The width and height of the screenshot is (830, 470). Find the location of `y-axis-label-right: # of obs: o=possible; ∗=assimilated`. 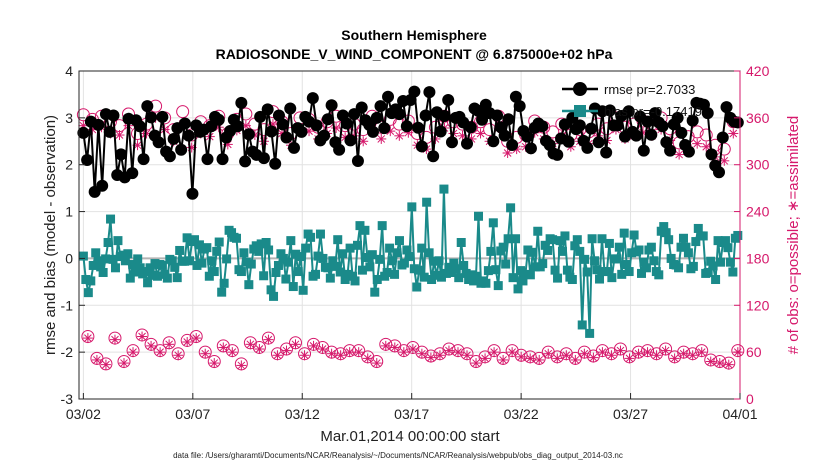

y-axis-label-right: # of obs: o=possible; ∗=assimilated is located at coordinates (793, 235).